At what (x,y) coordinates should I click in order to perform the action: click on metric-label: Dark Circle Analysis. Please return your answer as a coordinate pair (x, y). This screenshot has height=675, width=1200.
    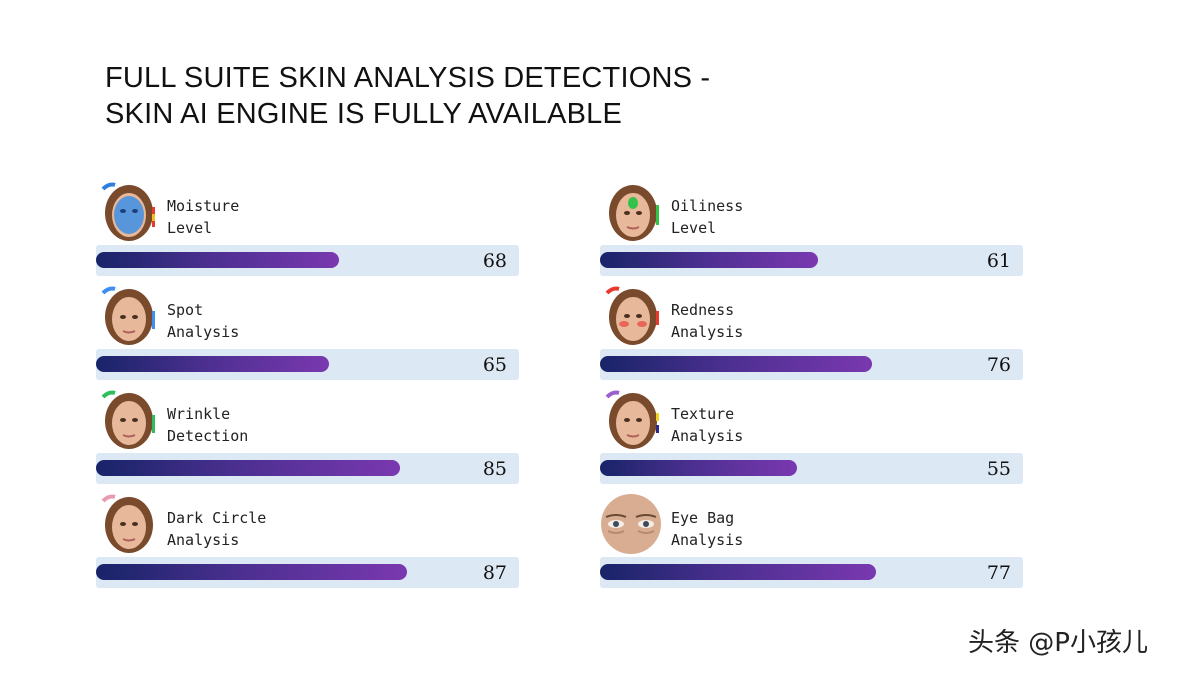
    Looking at the image, I should click on (217, 529).